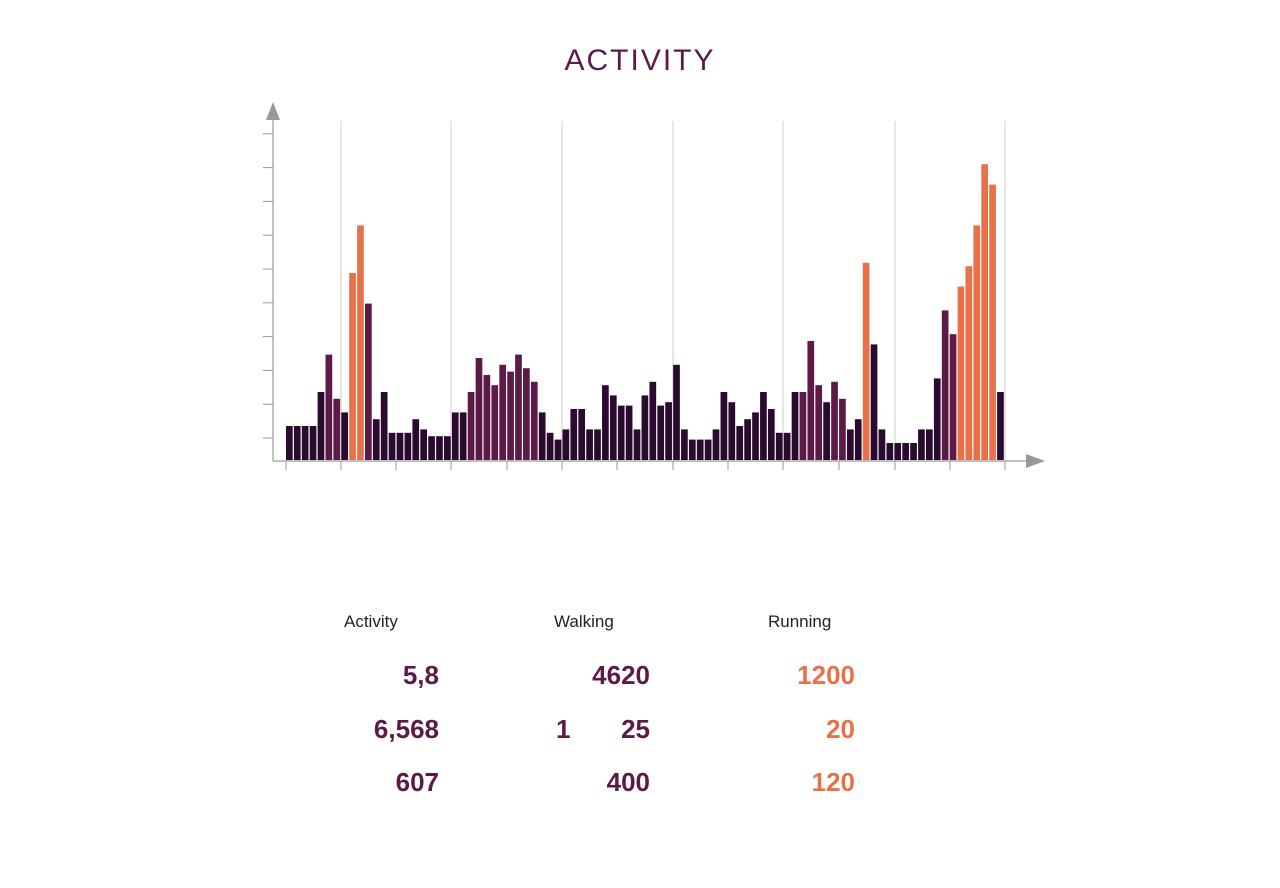 The height and width of the screenshot is (888, 1280). What do you see at coordinates (603, 729) in the screenshot?
I see `walking-value-2: 1 25` at bounding box center [603, 729].